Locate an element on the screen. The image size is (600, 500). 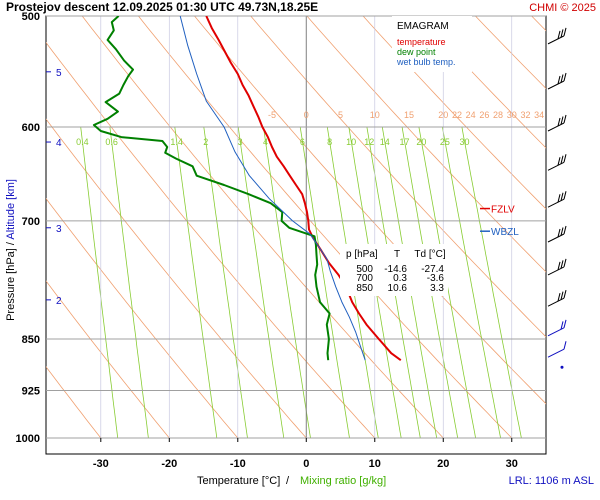
mixing-ratio-labels: 0.4 0.6 1.4 2 3 4 6 8 10 12 14 17 20 25 30 is located at coordinates (272, 142).